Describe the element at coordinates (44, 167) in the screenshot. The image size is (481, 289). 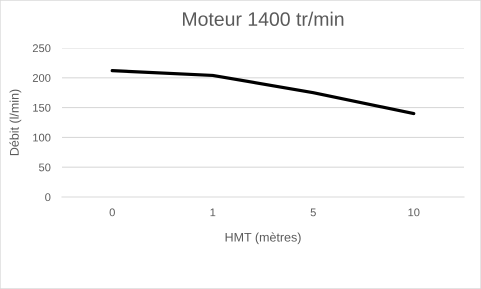
I see `y-tick-label: 50` at that location.